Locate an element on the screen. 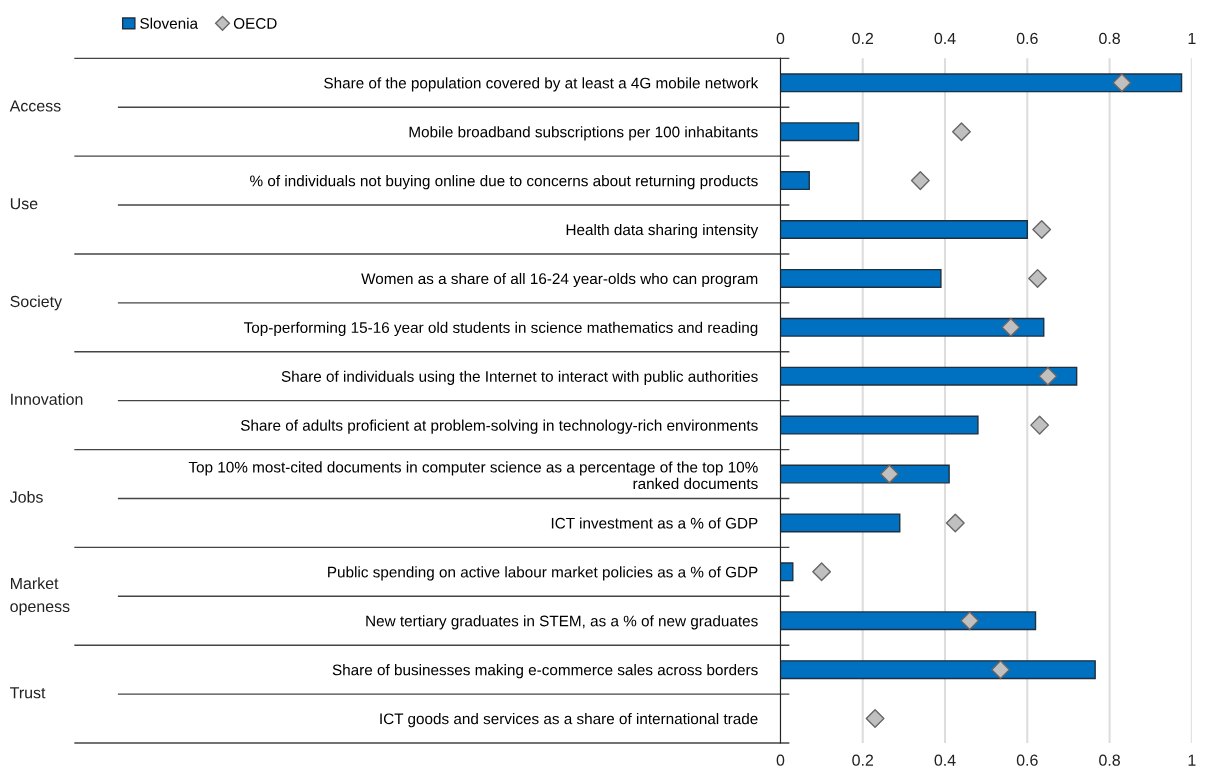 Image resolution: width=1210 pixels, height=778 pixels. x-tick-label: 0 is located at coordinates (780, 760).